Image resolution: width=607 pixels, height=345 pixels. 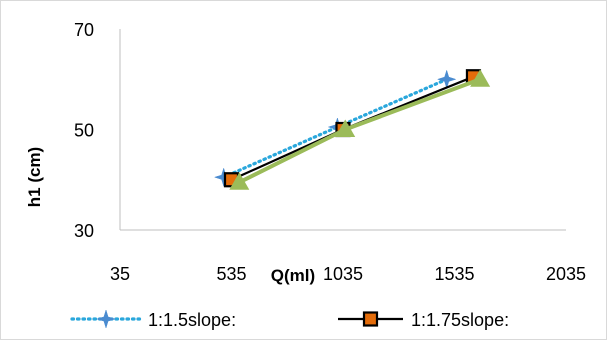 What do you see at coordinates (454, 274) in the screenshot?
I see `x-tick-label: 1535` at bounding box center [454, 274].